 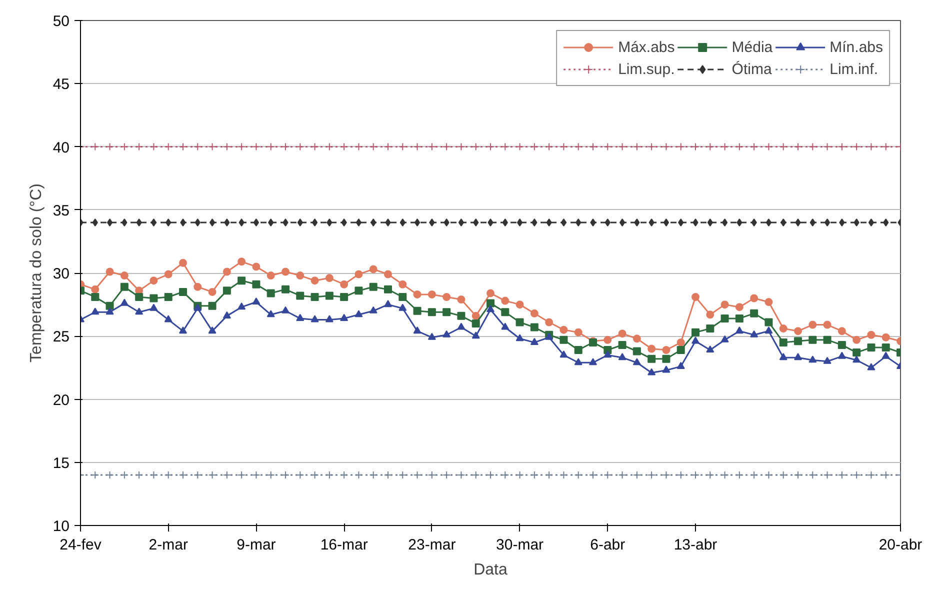 I want to click on x-axis-title: Data, so click(x=491, y=570).